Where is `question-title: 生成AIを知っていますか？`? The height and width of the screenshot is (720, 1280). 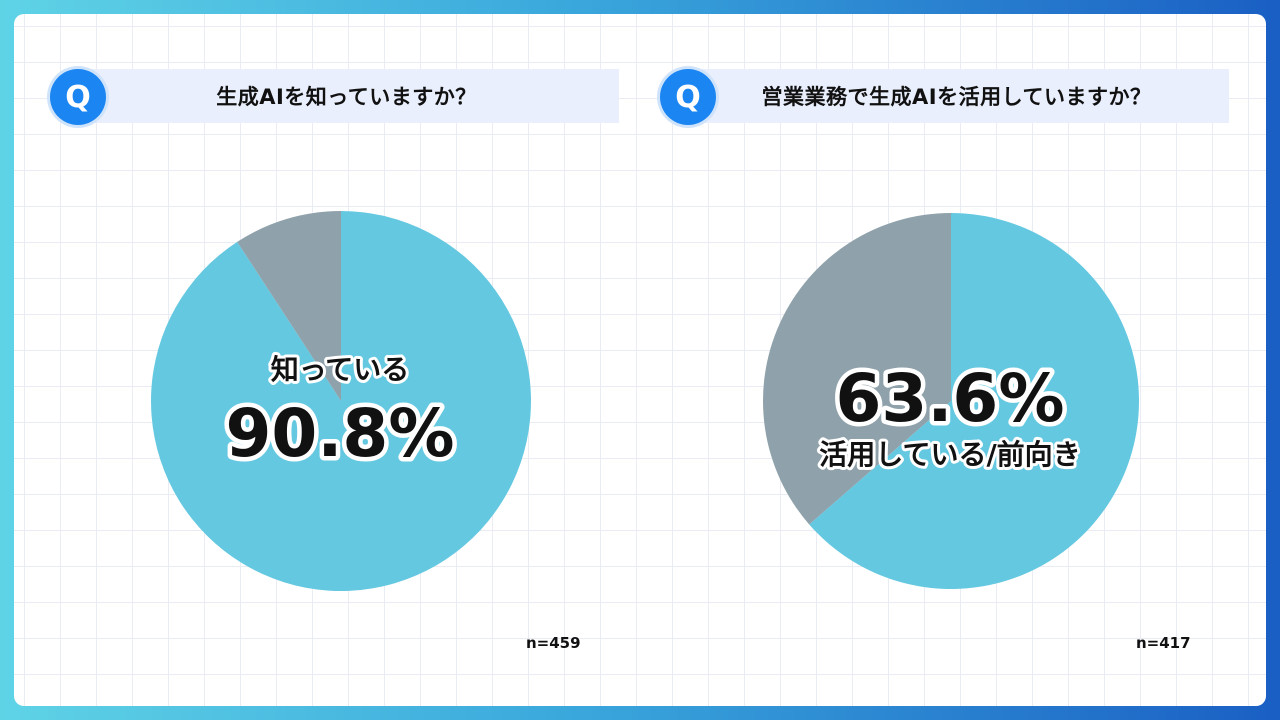
question-title: 生成AIを知っていますか？ is located at coordinates (346, 97).